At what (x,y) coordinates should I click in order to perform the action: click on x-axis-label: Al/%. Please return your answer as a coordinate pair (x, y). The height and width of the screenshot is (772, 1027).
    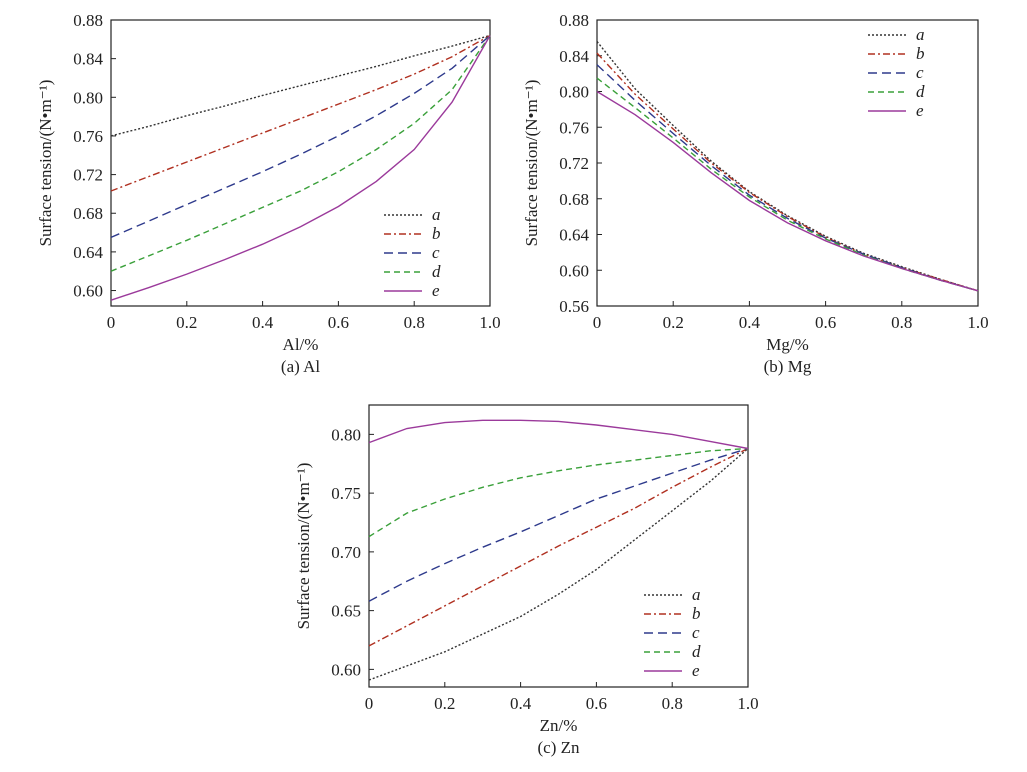
    Looking at the image, I should click on (301, 344).